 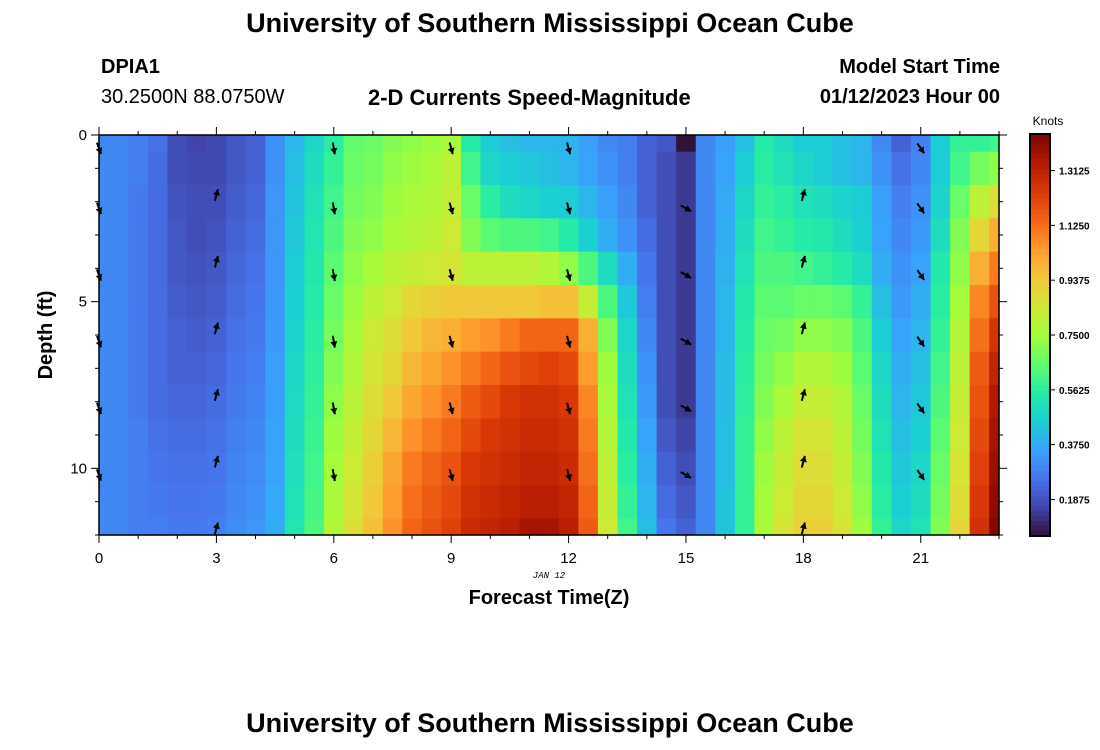 I want to click on colorbar-tick-label: 0.3750, so click(x=1074, y=446).